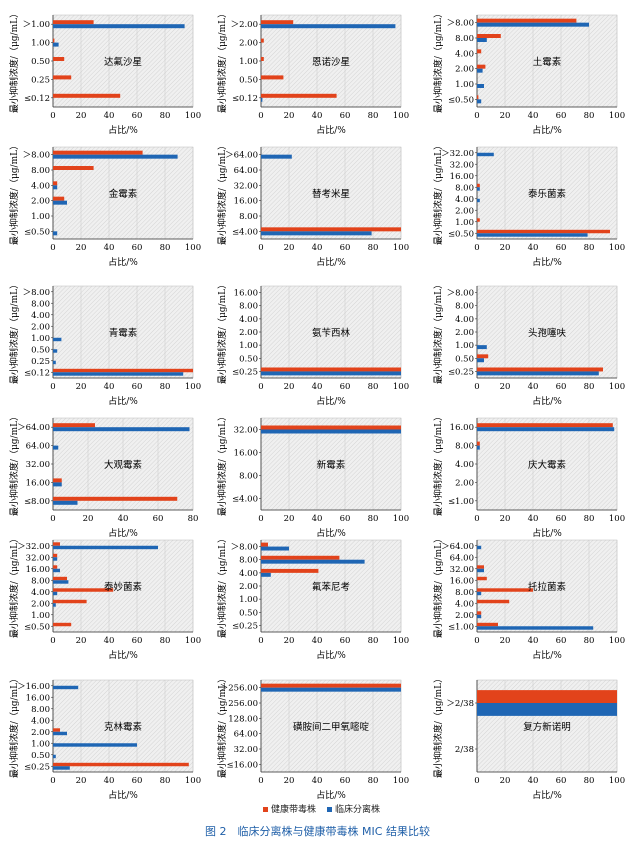 The image size is (635, 845). Describe the element at coordinates (245, 500) in the screenshot. I see `y-tick-label: ≤4.00` at that location.